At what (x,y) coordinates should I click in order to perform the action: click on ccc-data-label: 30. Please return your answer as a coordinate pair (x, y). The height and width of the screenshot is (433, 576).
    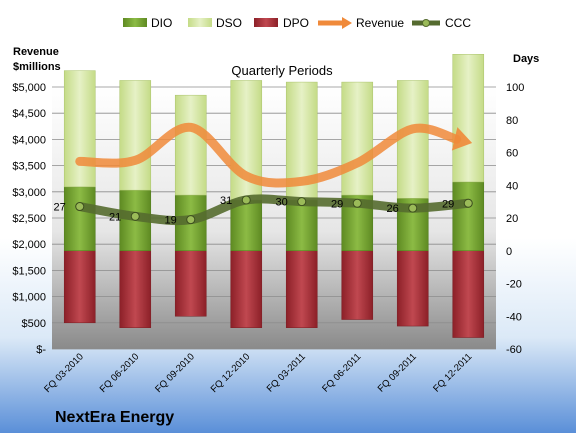
    Looking at the image, I should click on (282, 203).